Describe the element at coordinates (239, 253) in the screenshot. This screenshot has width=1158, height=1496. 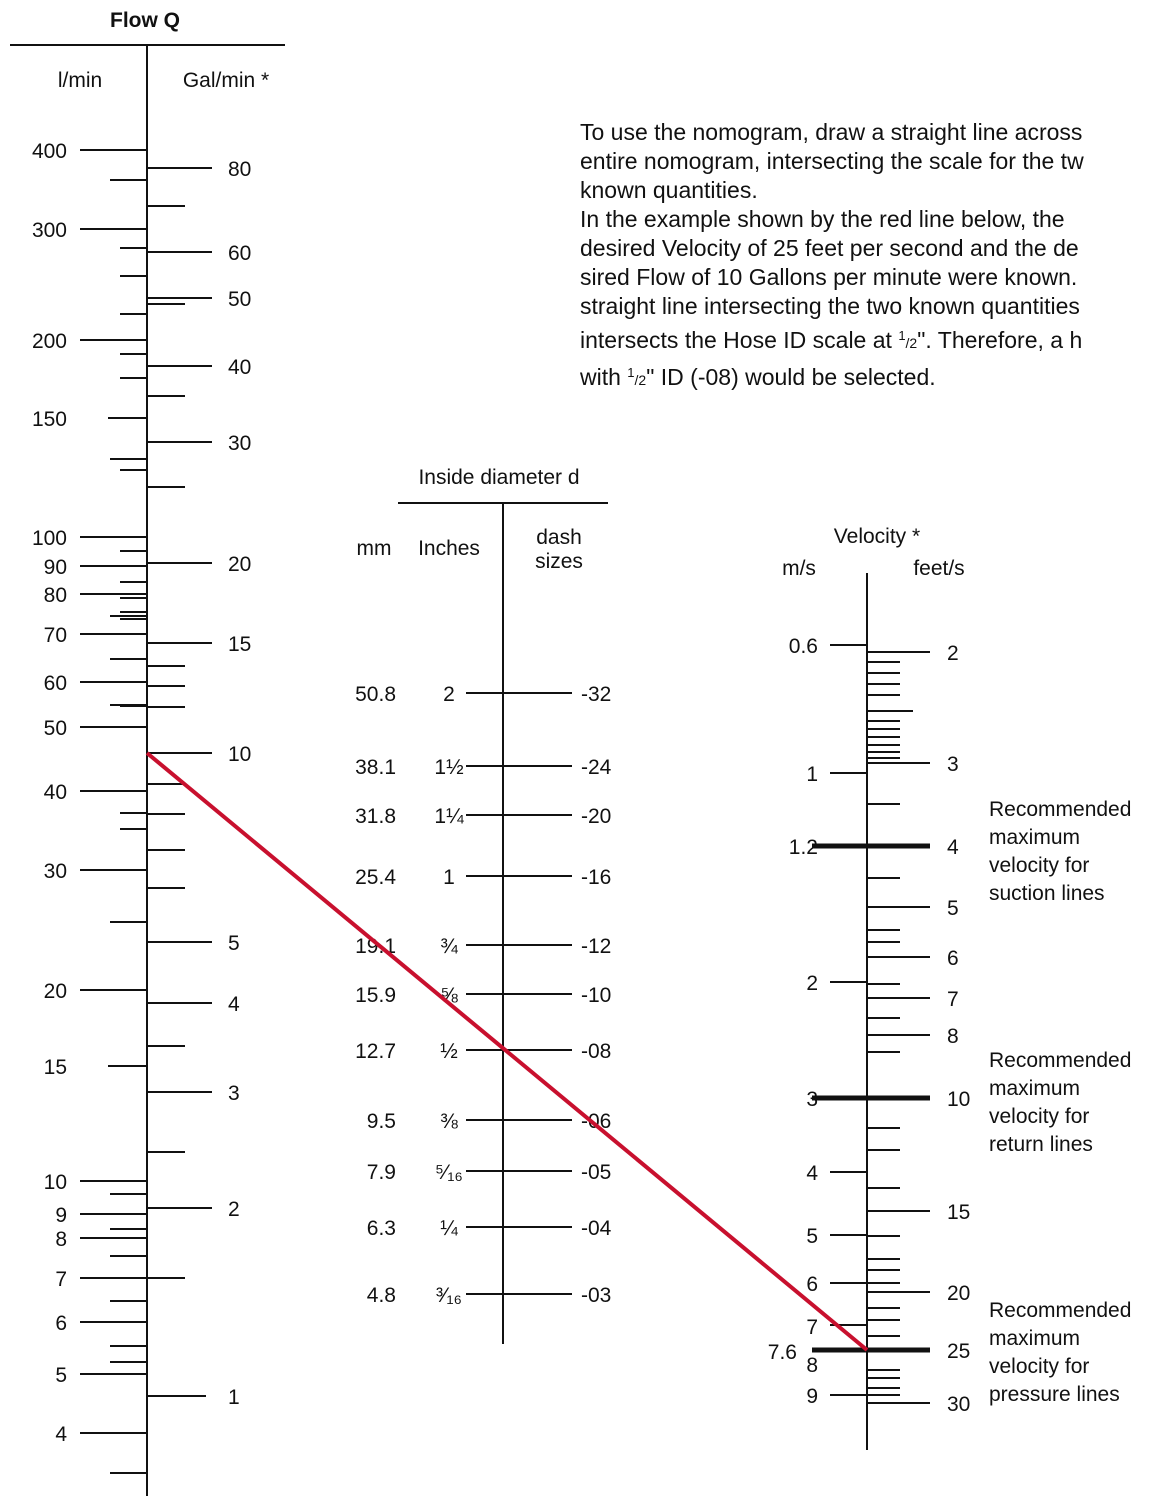
I see `flow-galmin-label: 60` at that location.